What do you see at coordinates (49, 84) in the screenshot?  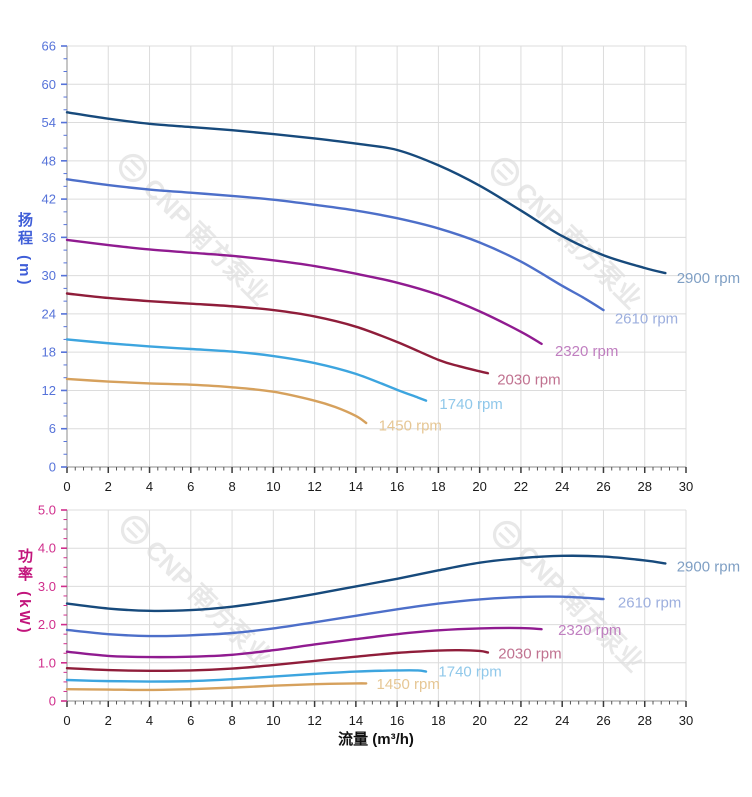 I see `svg-text: 60` at bounding box center [49, 84].